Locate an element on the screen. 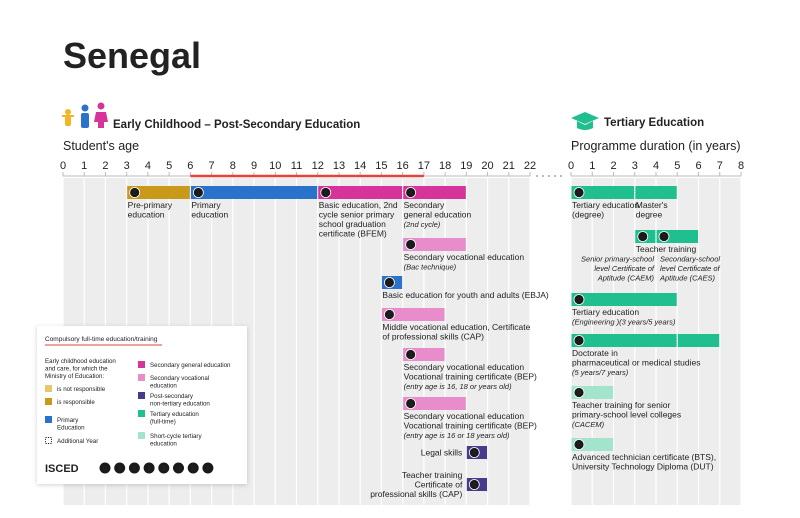 The image size is (800, 518). programme-label: Advanced technician certificate (BTS), is located at coordinates (644, 457).